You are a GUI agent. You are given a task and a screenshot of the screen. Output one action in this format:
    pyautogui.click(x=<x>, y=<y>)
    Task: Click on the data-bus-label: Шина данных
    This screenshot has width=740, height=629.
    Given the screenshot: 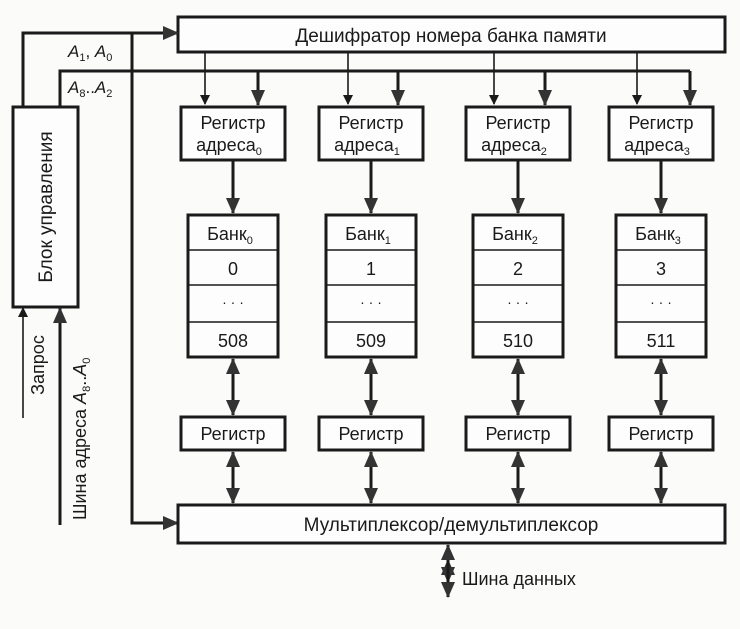 What is the action you would take?
    pyautogui.click(x=519, y=579)
    